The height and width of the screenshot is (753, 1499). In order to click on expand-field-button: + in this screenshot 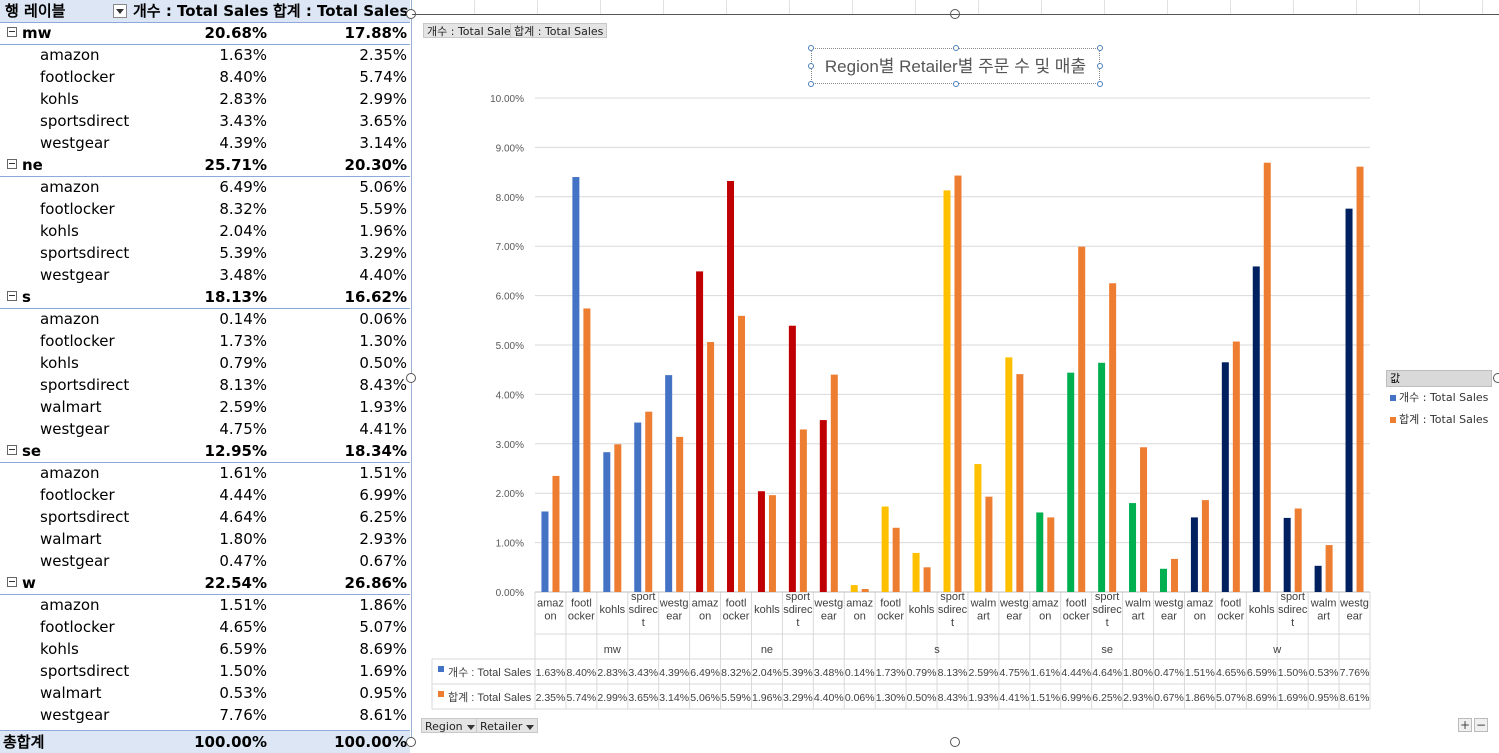, I will do `click(1465, 725)`.